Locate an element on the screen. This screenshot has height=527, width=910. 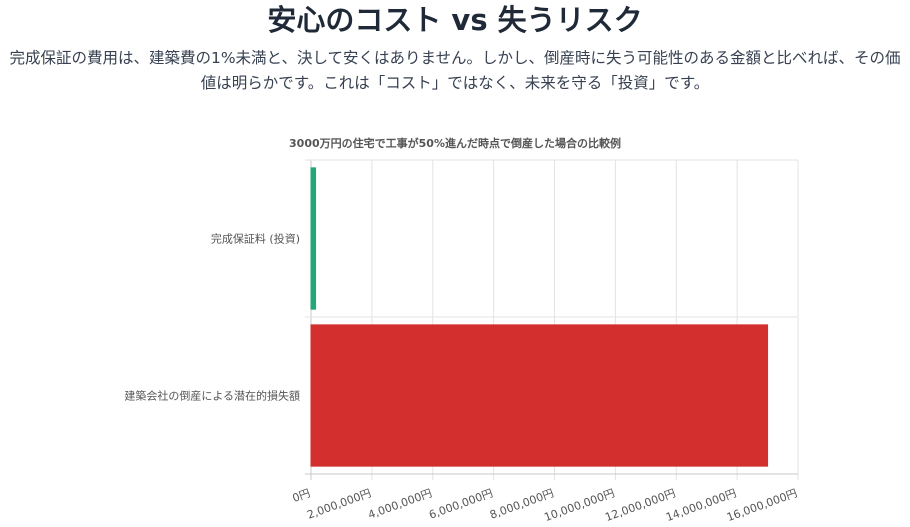
category-label: 完成保証料 (投資) is located at coordinates (255, 239).